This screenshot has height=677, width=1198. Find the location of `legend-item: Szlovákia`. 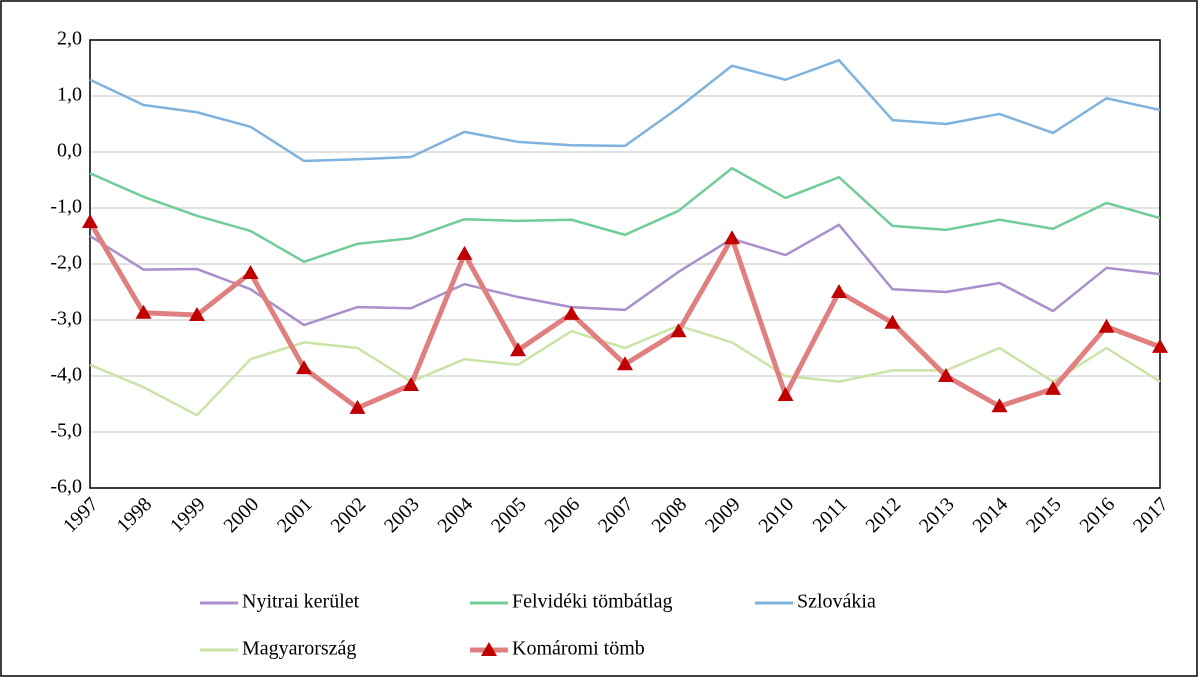

legend-item: Szlovákia is located at coordinates (815, 602).